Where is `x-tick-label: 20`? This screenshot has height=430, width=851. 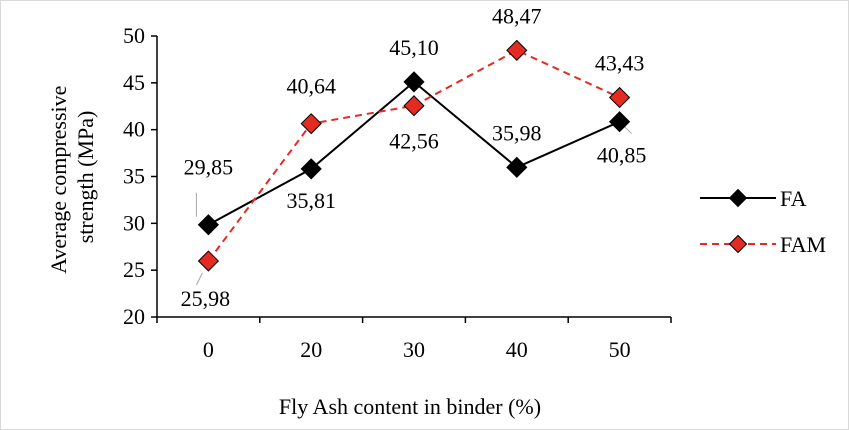 x-tick-label: 20 is located at coordinates (311, 349).